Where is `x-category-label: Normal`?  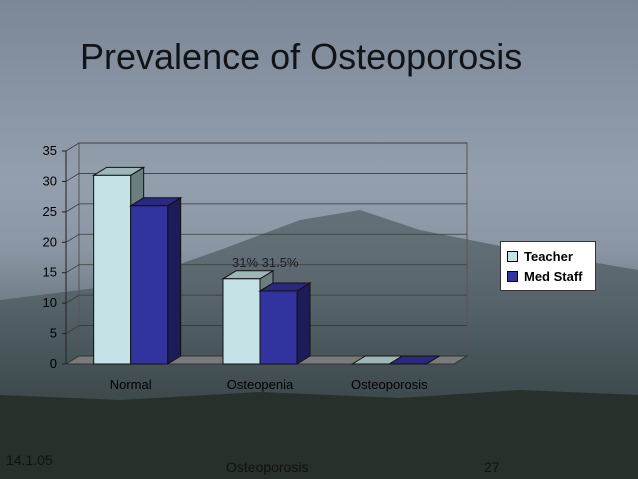
x-category-label: Normal is located at coordinates (131, 384).